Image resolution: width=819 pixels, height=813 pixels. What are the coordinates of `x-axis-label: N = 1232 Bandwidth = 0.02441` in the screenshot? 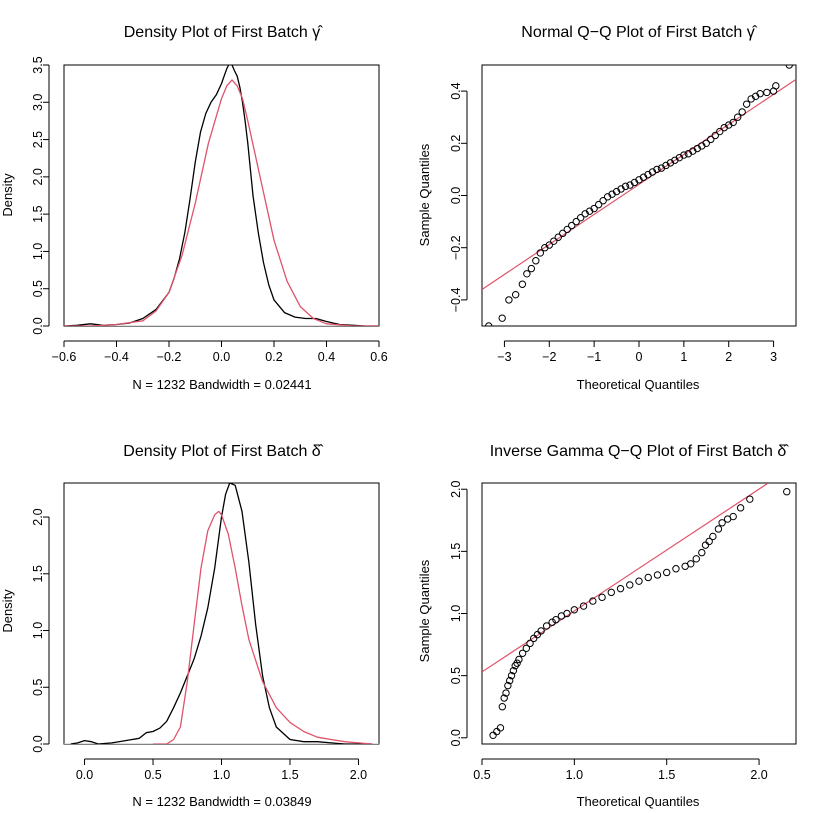 It's located at (221, 384).